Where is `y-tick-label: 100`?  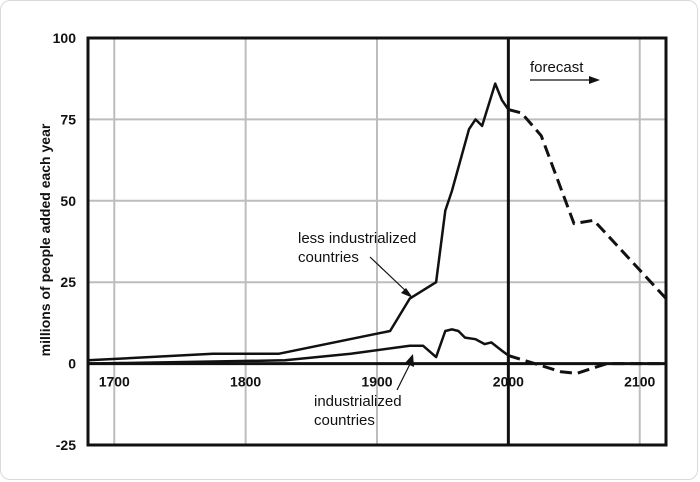 y-tick-label: 100 is located at coordinates (65, 38).